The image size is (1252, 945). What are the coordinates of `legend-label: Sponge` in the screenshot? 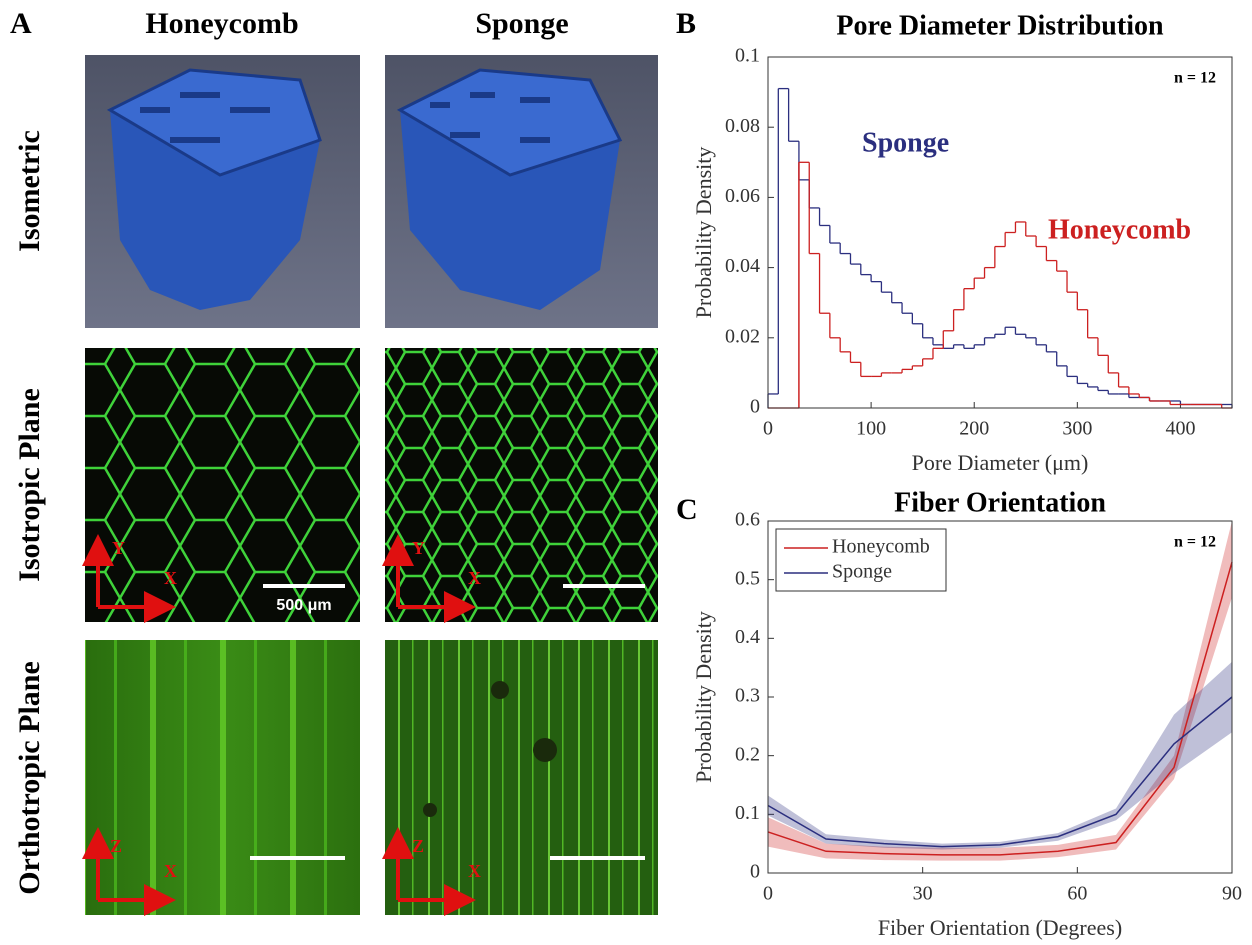 It's located at (862, 572).